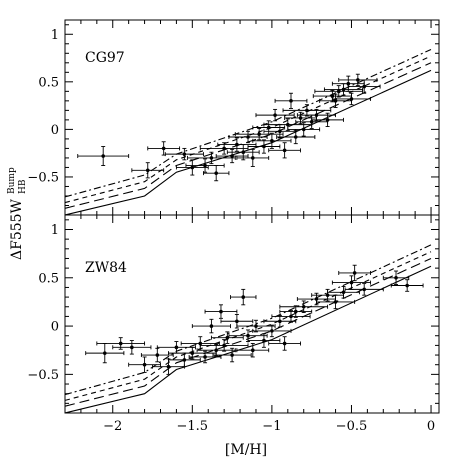 Image resolution: width=463 pixels, height=463 pixels. What do you see at coordinates (112, 426) in the screenshot?
I see `x-tick-label: −2` at bounding box center [112, 426].